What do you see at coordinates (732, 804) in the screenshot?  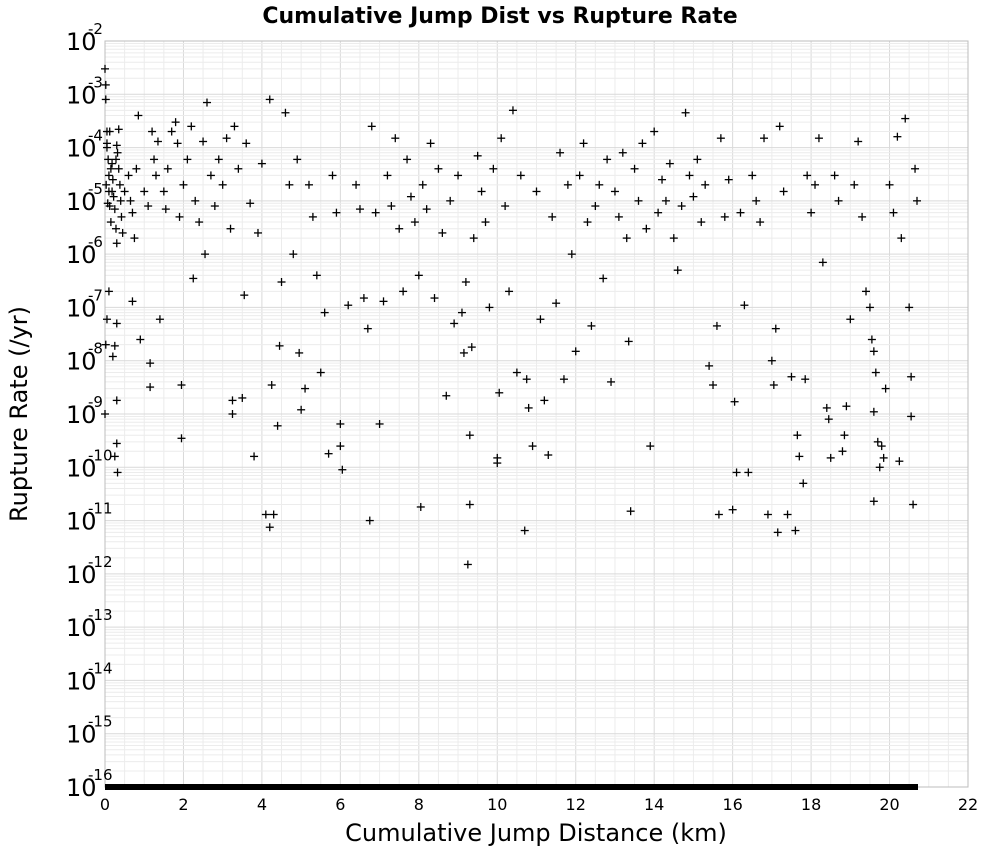 I see `x-tick-label: 16` at bounding box center [732, 804].